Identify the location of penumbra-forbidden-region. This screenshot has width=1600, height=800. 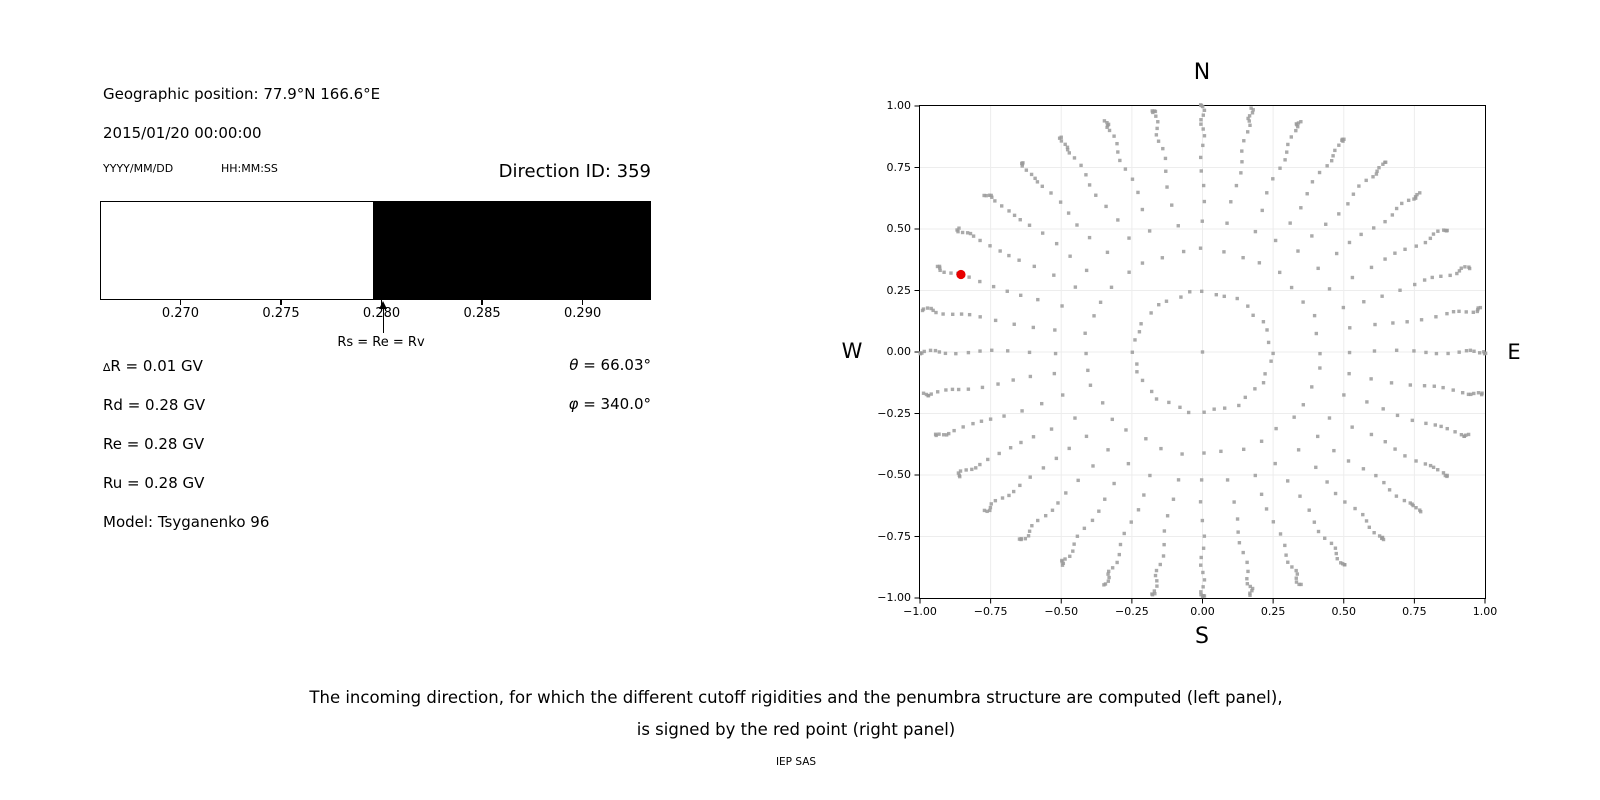
(511, 250).